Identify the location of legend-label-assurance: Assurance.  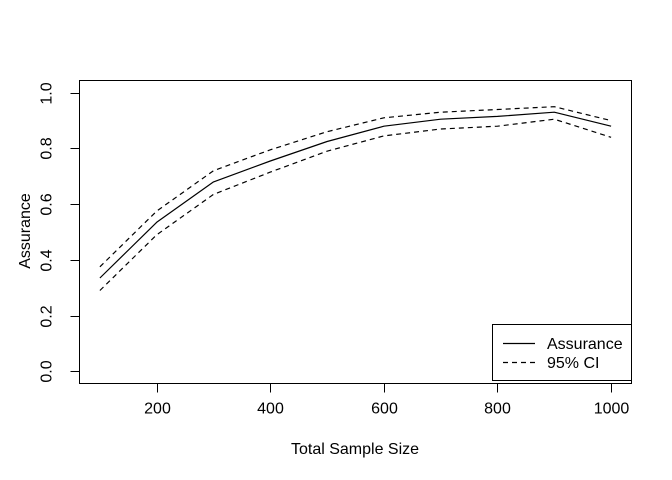
(585, 344).